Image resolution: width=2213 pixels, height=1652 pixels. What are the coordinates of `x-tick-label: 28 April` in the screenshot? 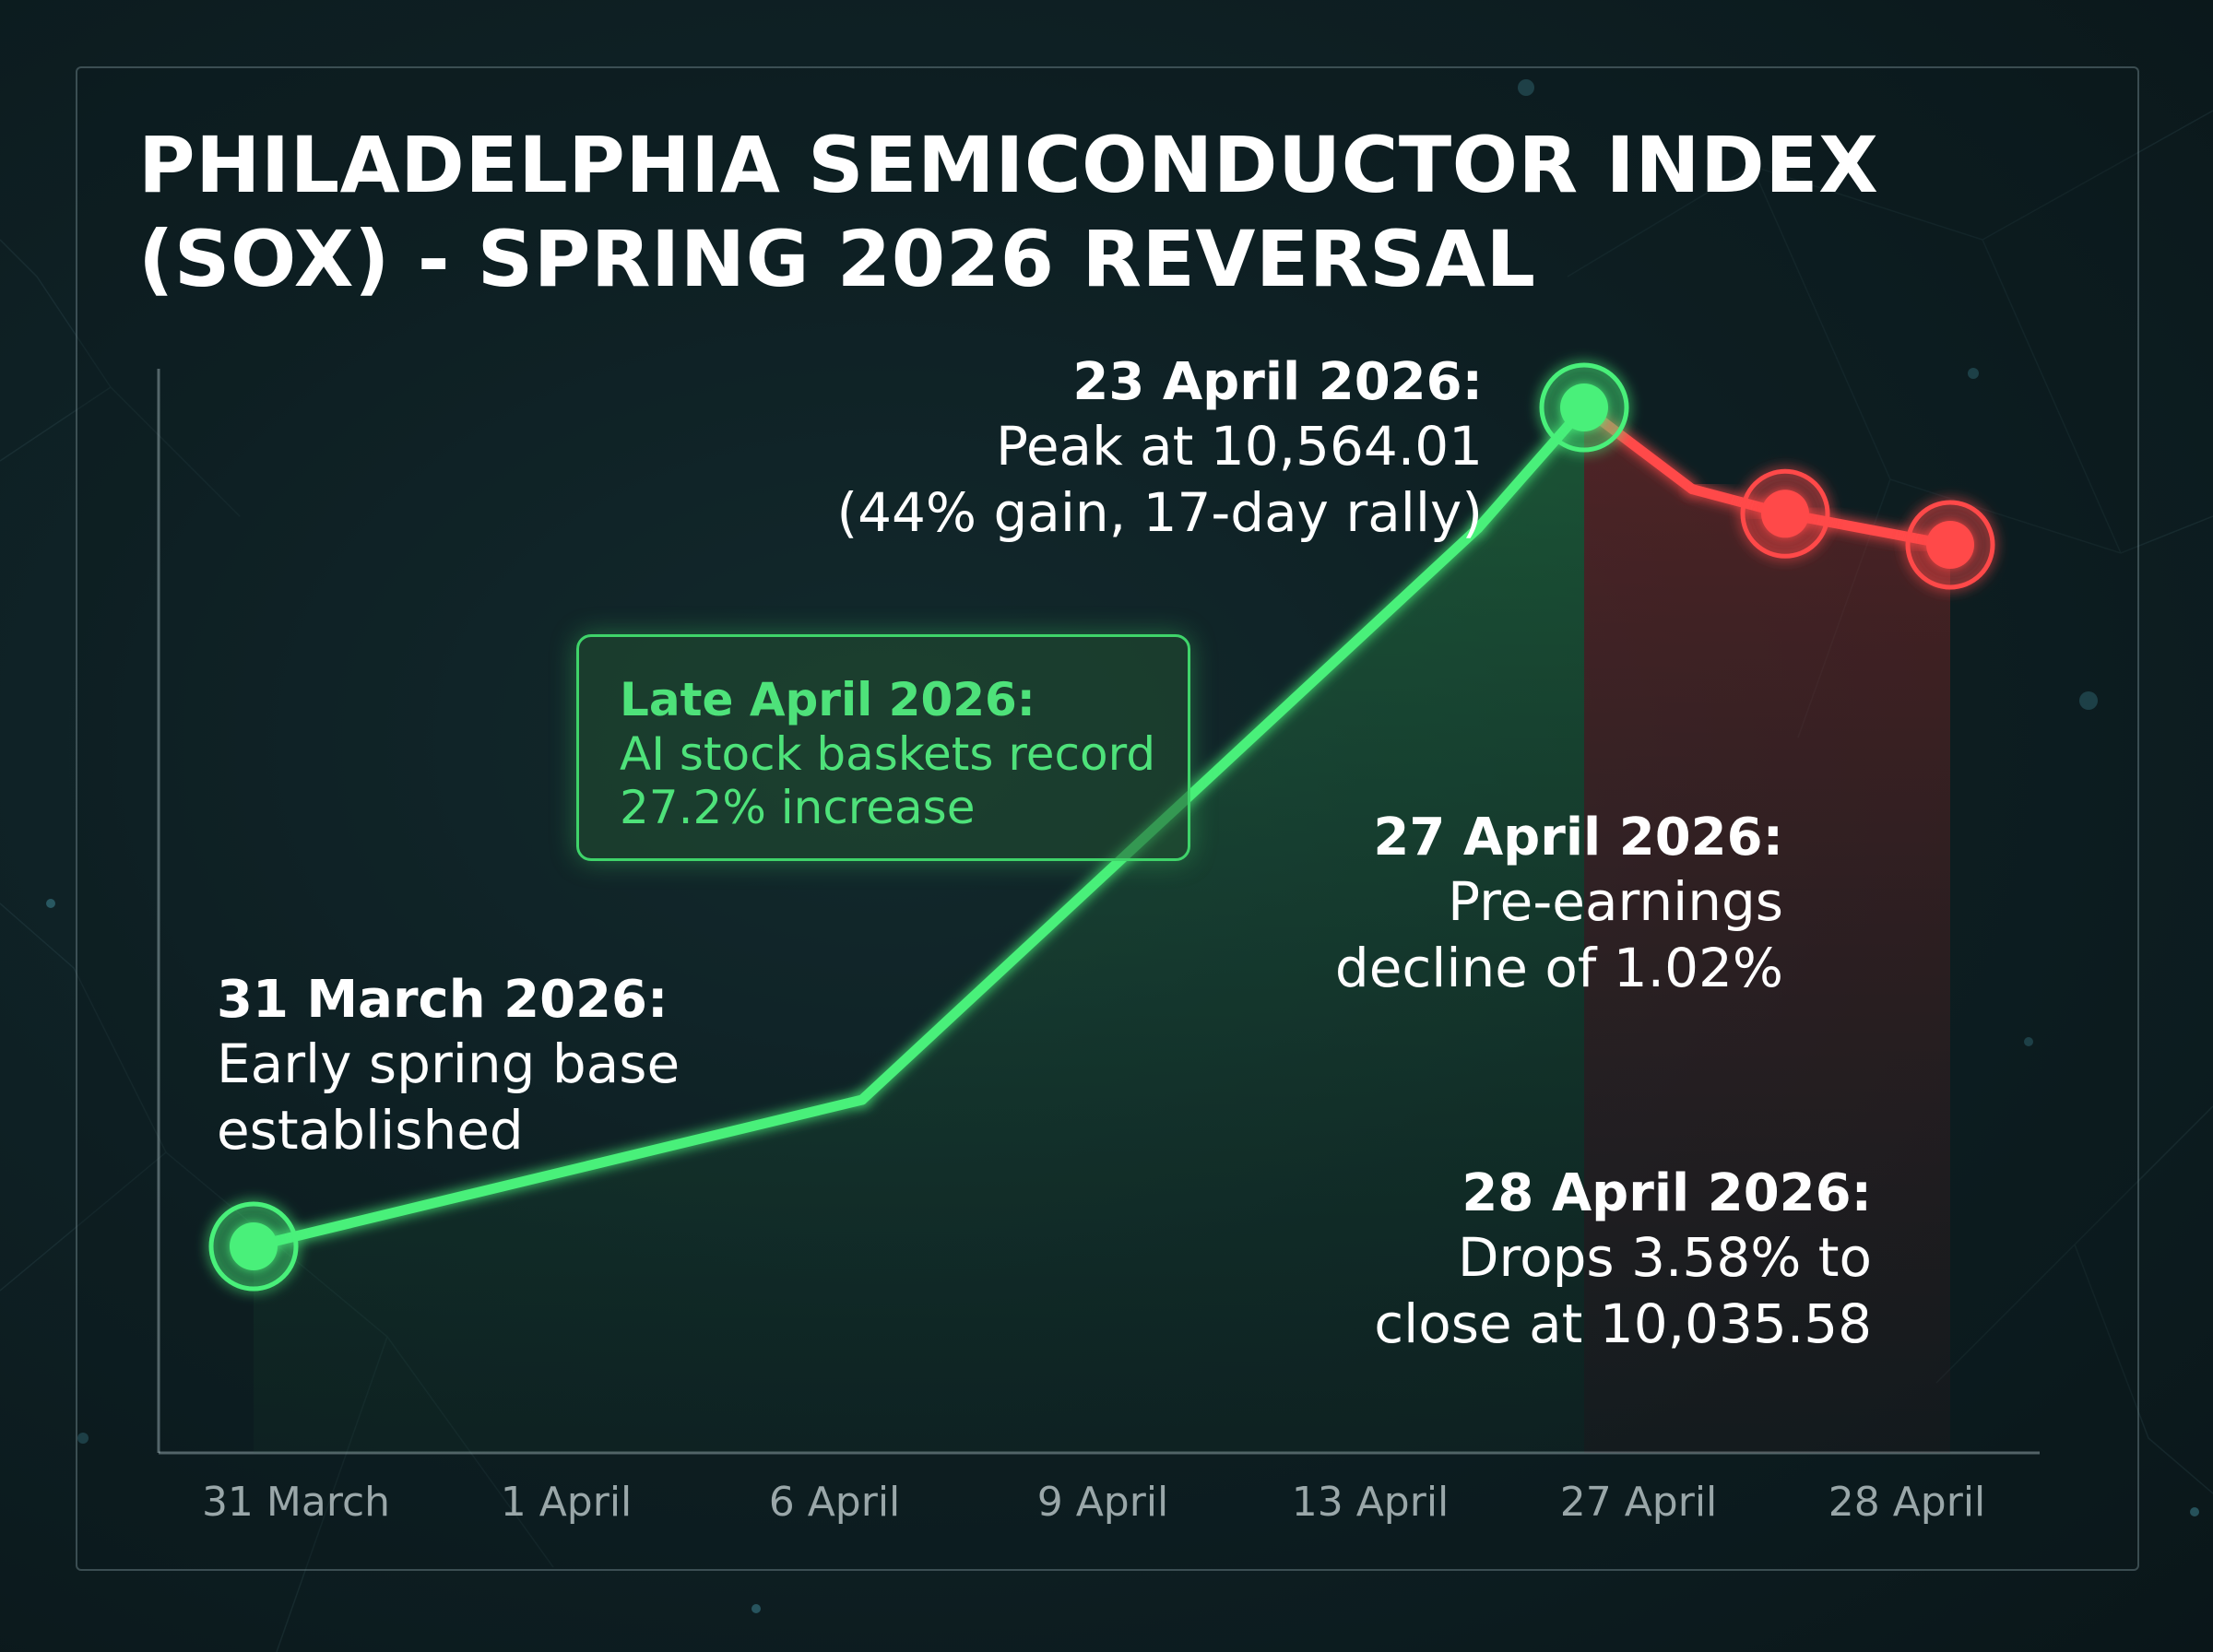 It's located at (1907, 1502).